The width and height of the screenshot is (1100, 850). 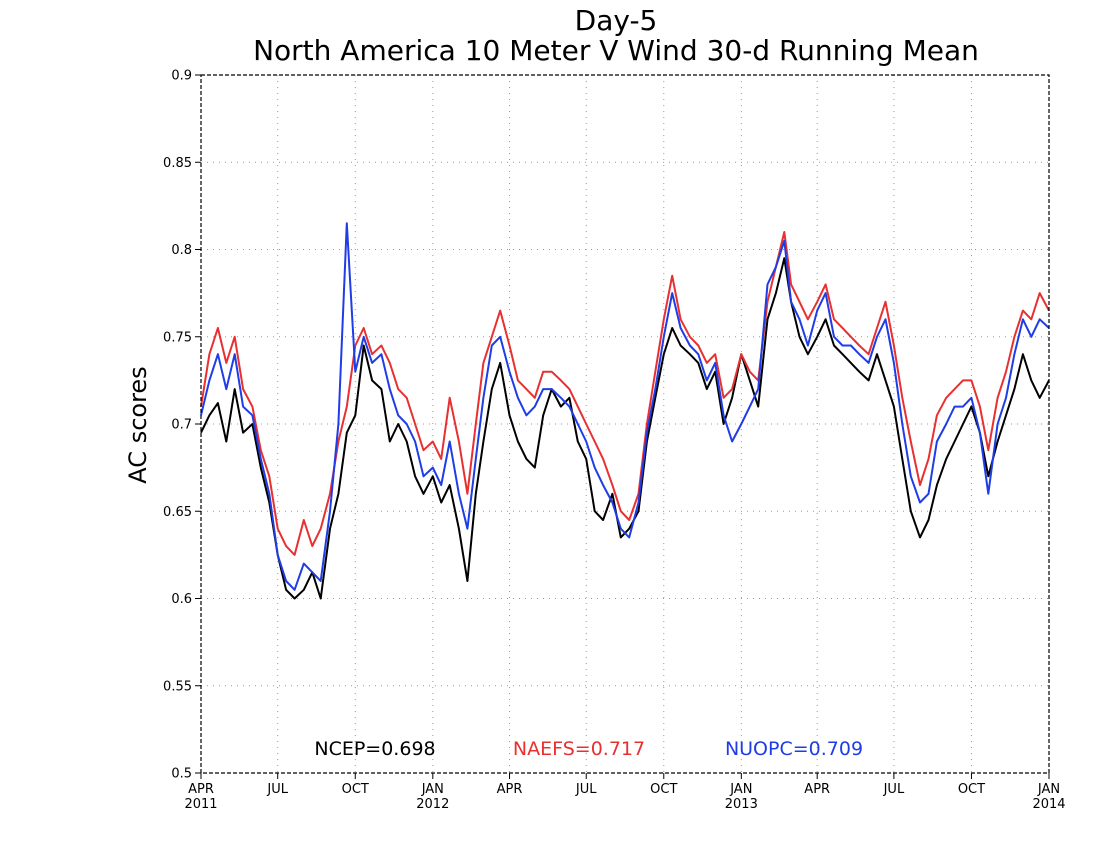 What do you see at coordinates (181, 425) in the screenshot?
I see `y-tick-label: 0.7` at bounding box center [181, 425].